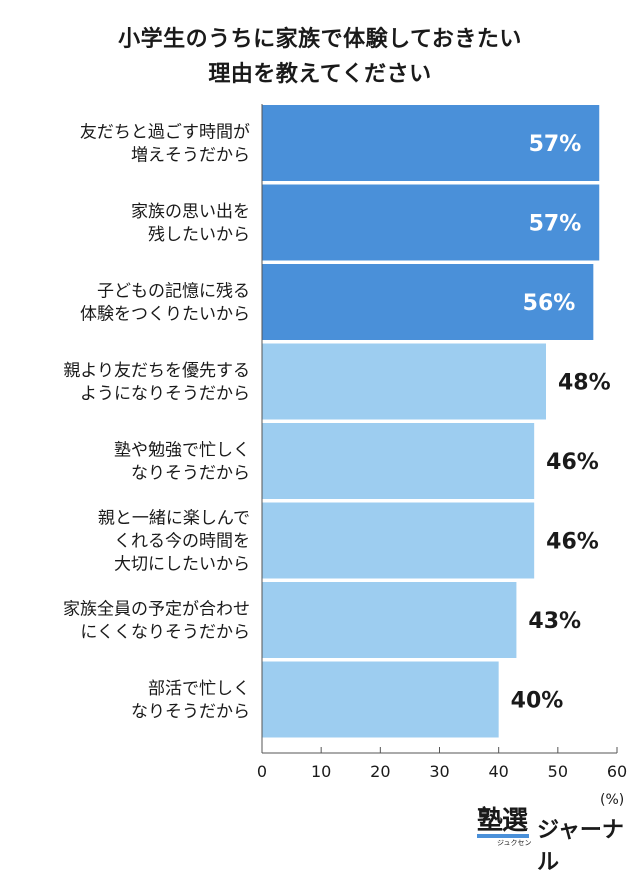  What do you see at coordinates (380, 771) in the screenshot?
I see `x-tick-label: 20` at bounding box center [380, 771].